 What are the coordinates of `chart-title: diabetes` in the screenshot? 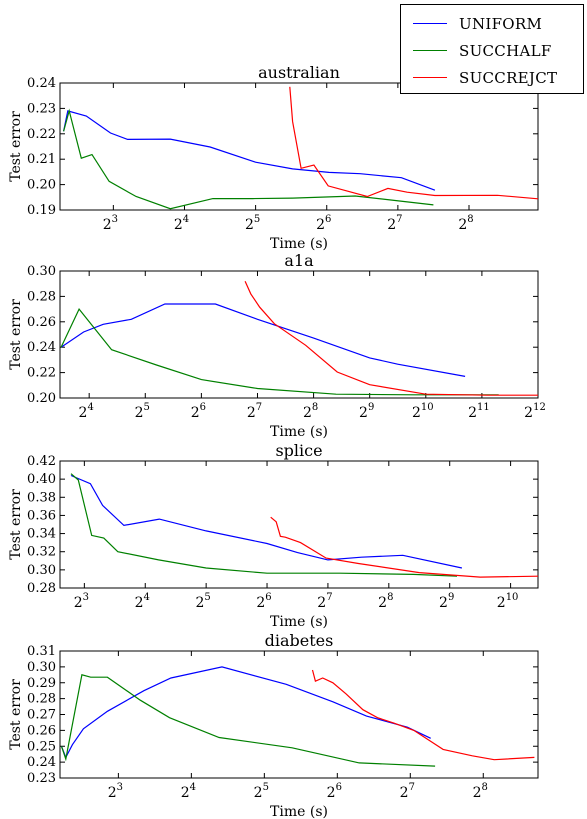 It's located at (299, 640).